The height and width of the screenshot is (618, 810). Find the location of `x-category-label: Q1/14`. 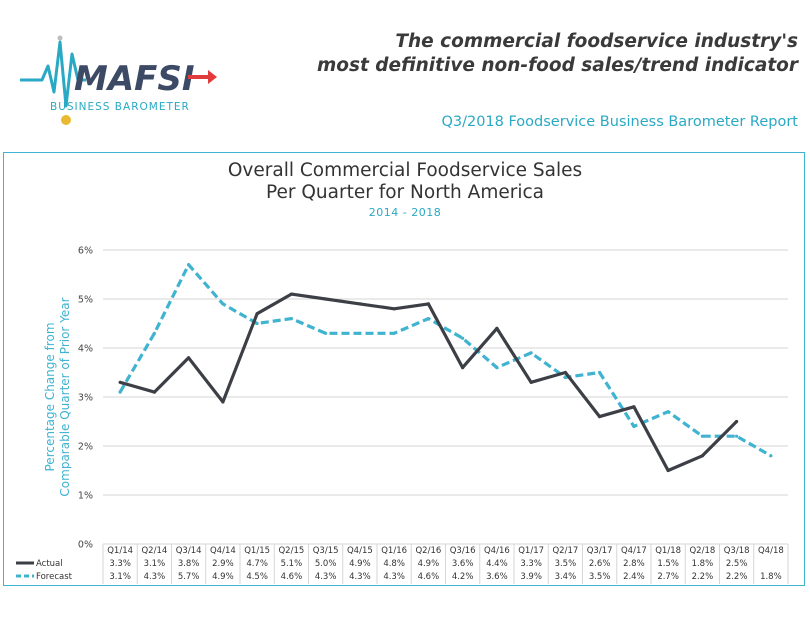

x-category-label: Q1/14 is located at coordinates (120, 551).